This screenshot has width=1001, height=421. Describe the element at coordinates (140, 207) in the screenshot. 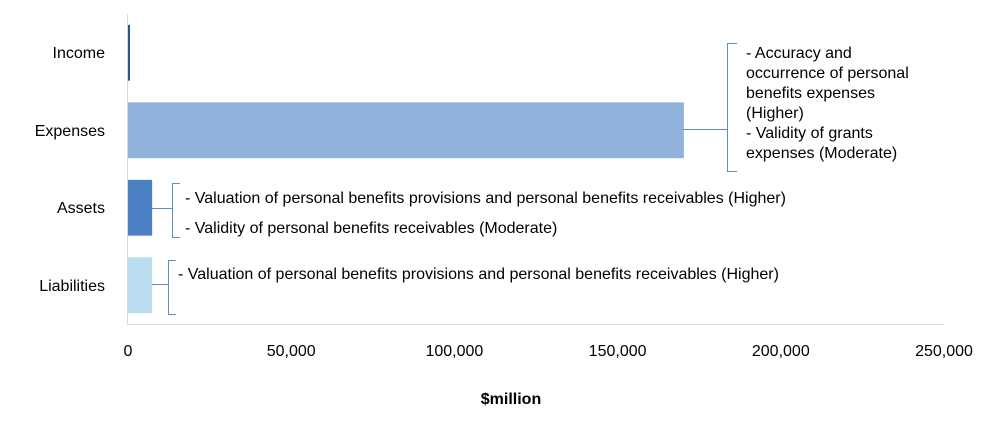

I see `bar-assets` at that location.